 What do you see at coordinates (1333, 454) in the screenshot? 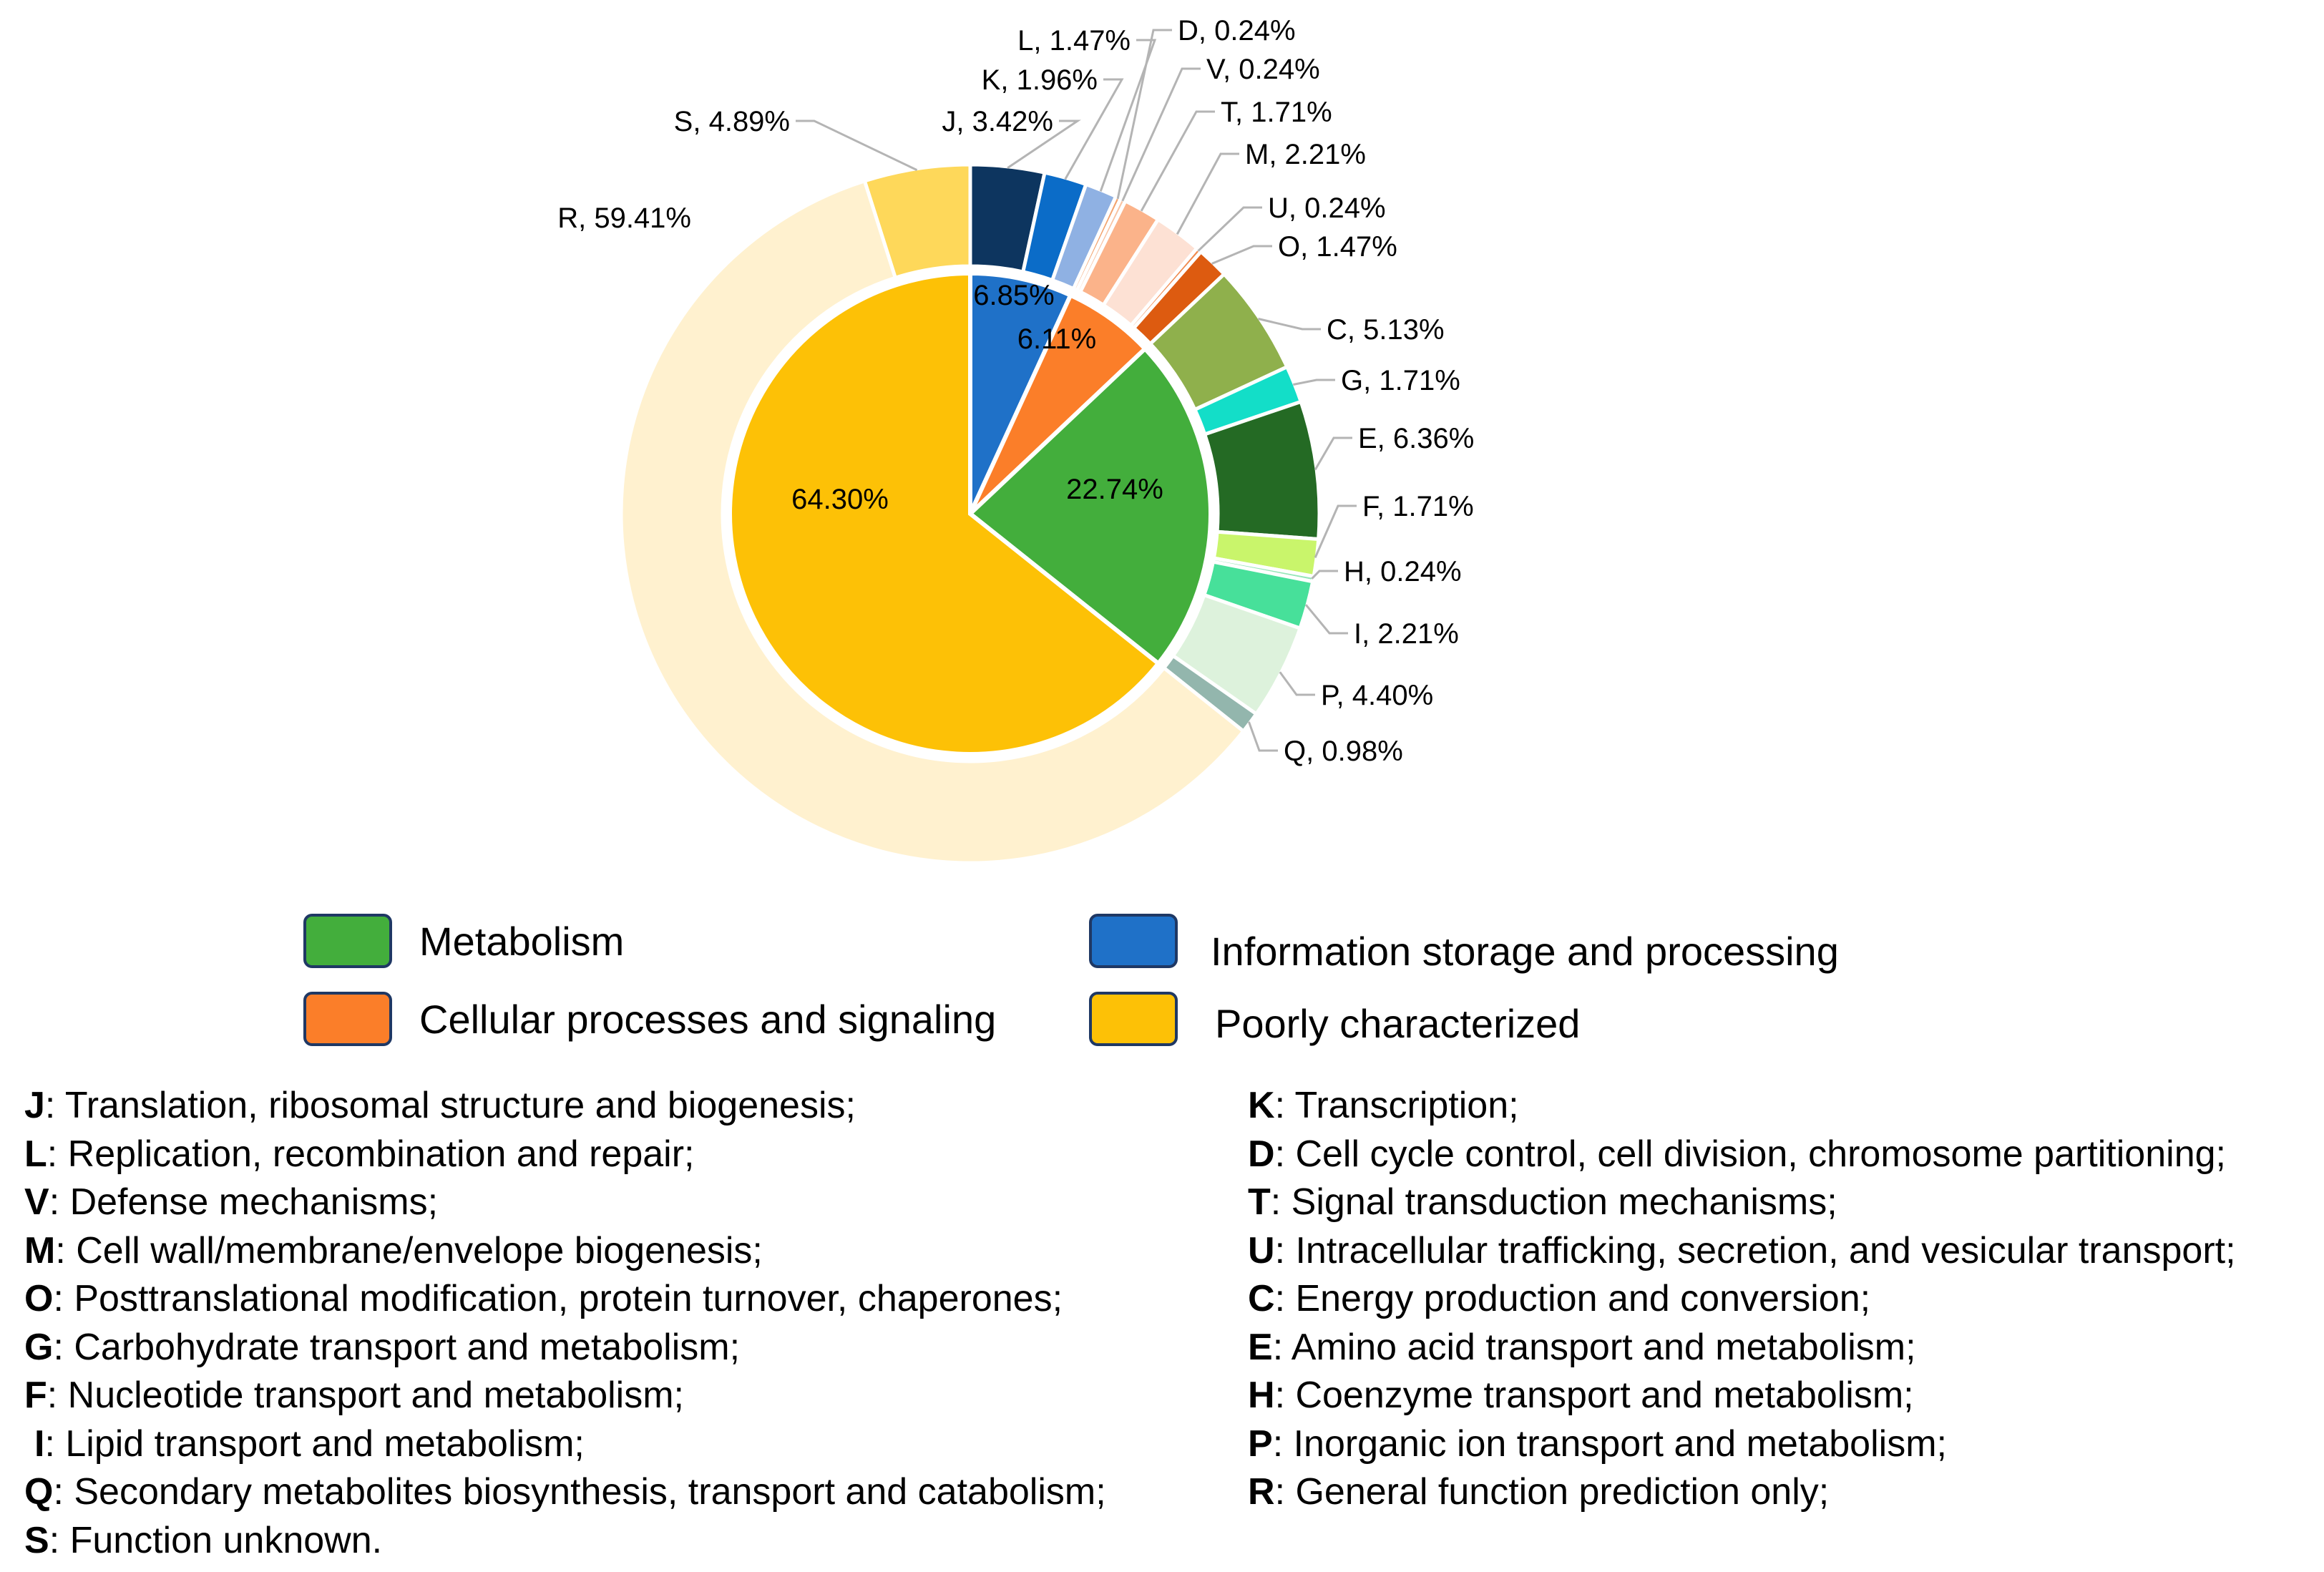
I see `leader-line-e` at bounding box center [1333, 454].